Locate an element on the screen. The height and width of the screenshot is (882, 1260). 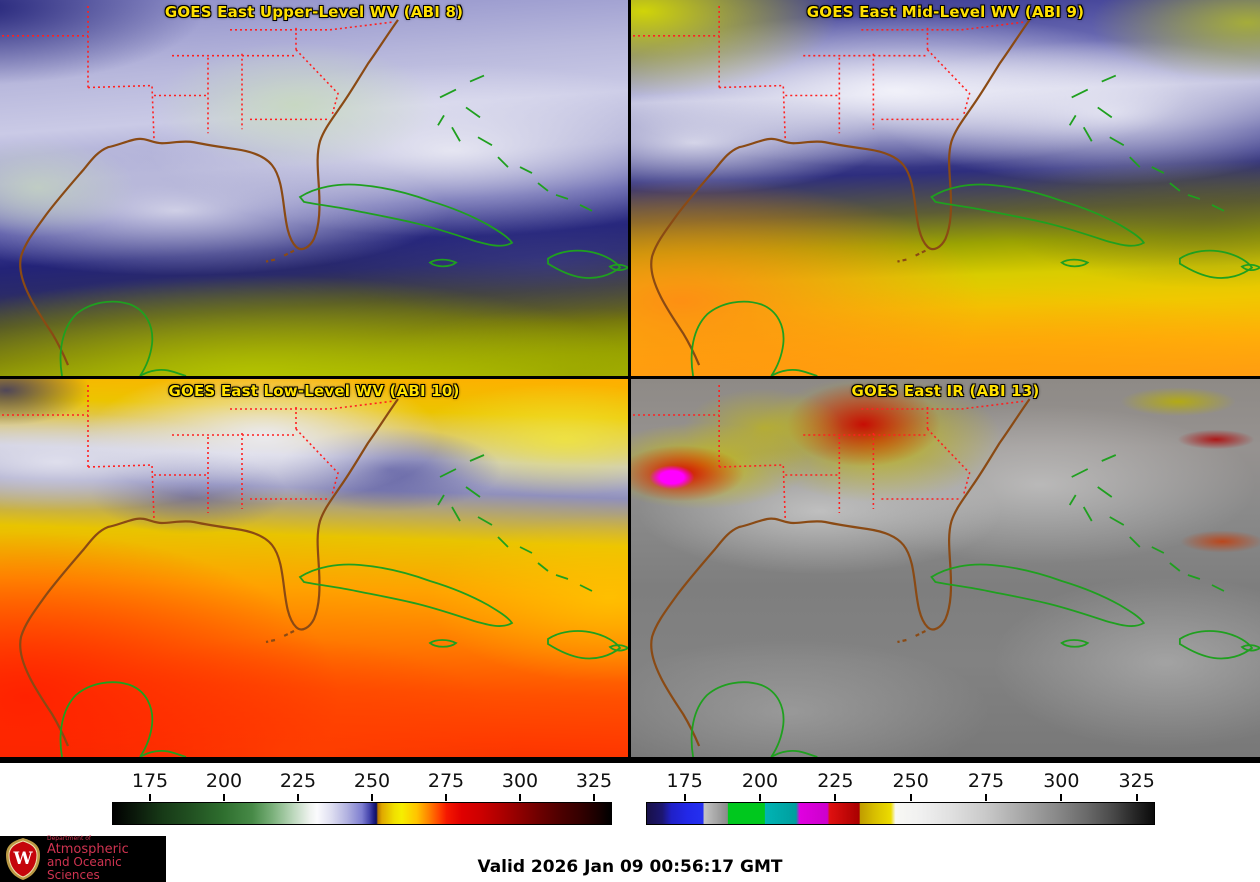
logo-line2: and Oceanic Sciences is located at coordinates (84, 868).